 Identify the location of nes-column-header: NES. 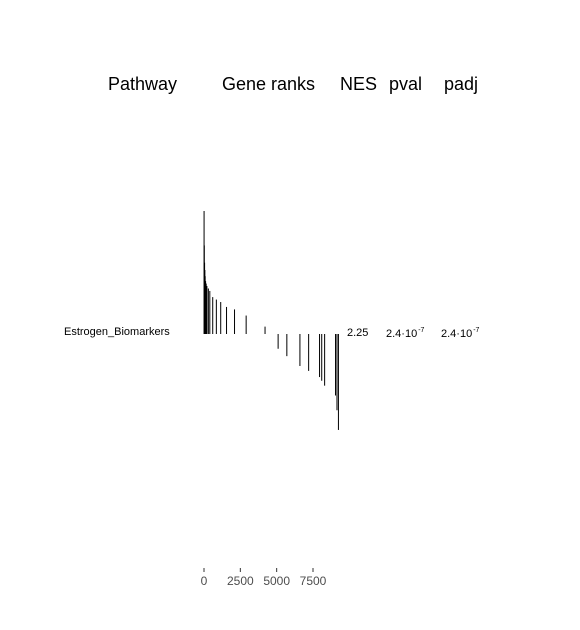
(359, 84).